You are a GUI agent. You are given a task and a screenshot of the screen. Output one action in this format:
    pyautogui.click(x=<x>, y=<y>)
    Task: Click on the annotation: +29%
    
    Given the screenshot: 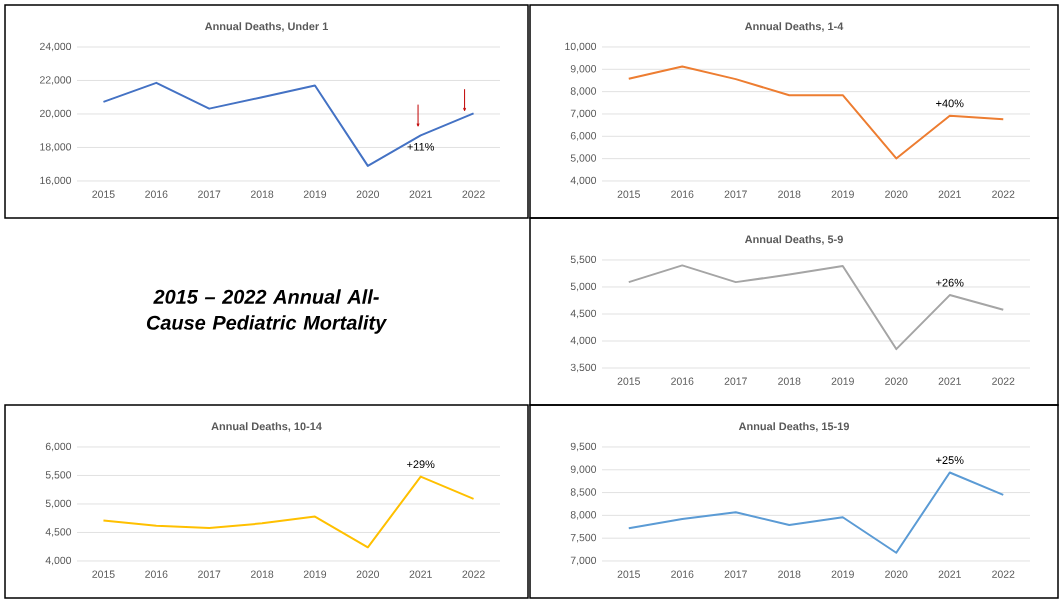 What is the action you would take?
    pyautogui.click(x=421, y=464)
    